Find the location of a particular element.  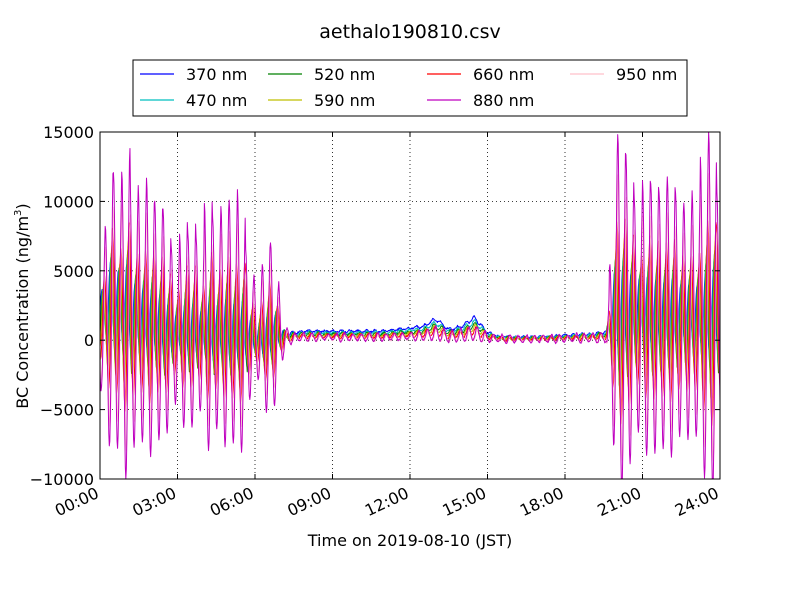

legend-item: 370 nm is located at coordinates (193, 74).